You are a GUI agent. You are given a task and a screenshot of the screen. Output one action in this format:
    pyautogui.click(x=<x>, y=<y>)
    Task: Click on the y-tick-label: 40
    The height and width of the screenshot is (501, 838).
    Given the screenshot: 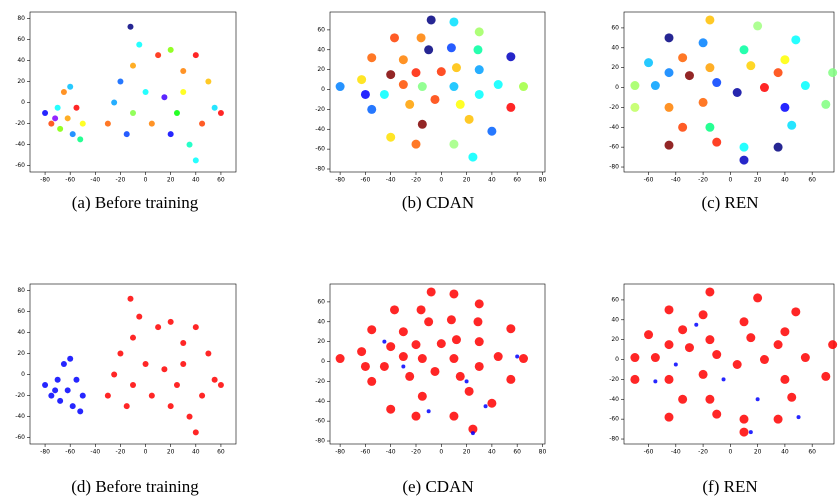 What is the action you would take?
    pyautogui.click(x=321, y=321)
    